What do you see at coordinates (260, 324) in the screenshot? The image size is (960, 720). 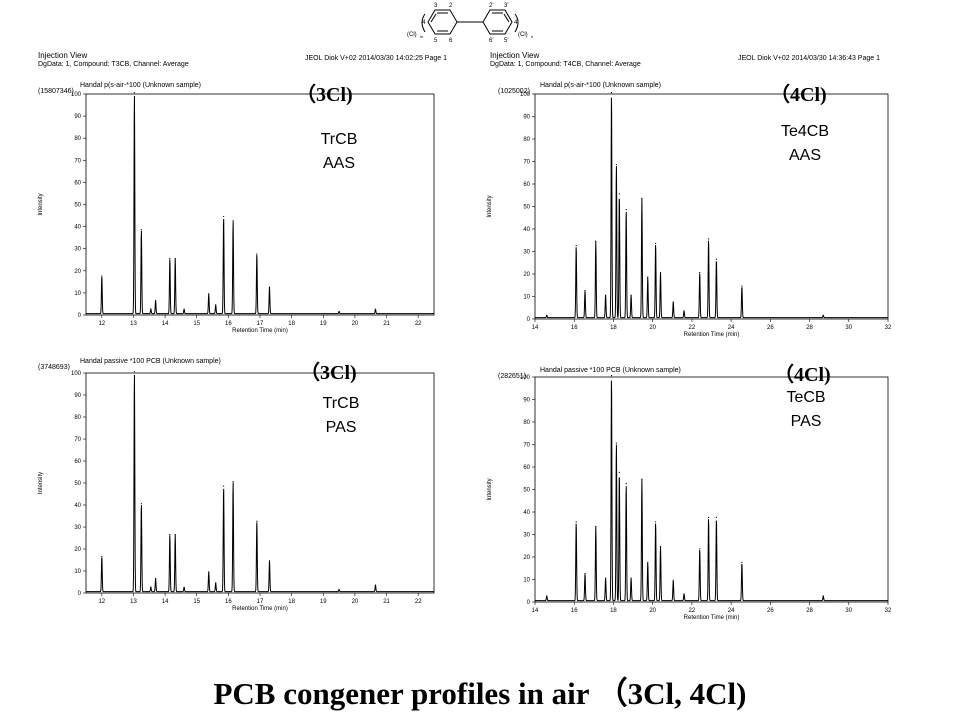 I see `x-tick-label: 17` at bounding box center [260, 324].